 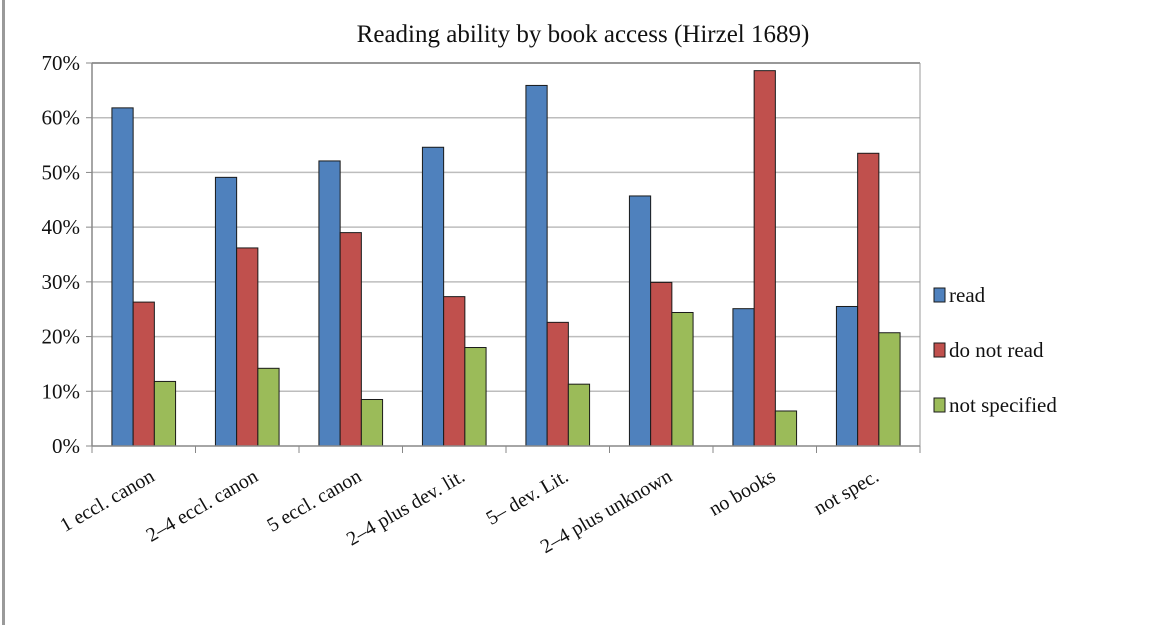 What do you see at coordinates (61, 227) in the screenshot?
I see `y-tick-label: 40%` at bounding box center [61, 227].